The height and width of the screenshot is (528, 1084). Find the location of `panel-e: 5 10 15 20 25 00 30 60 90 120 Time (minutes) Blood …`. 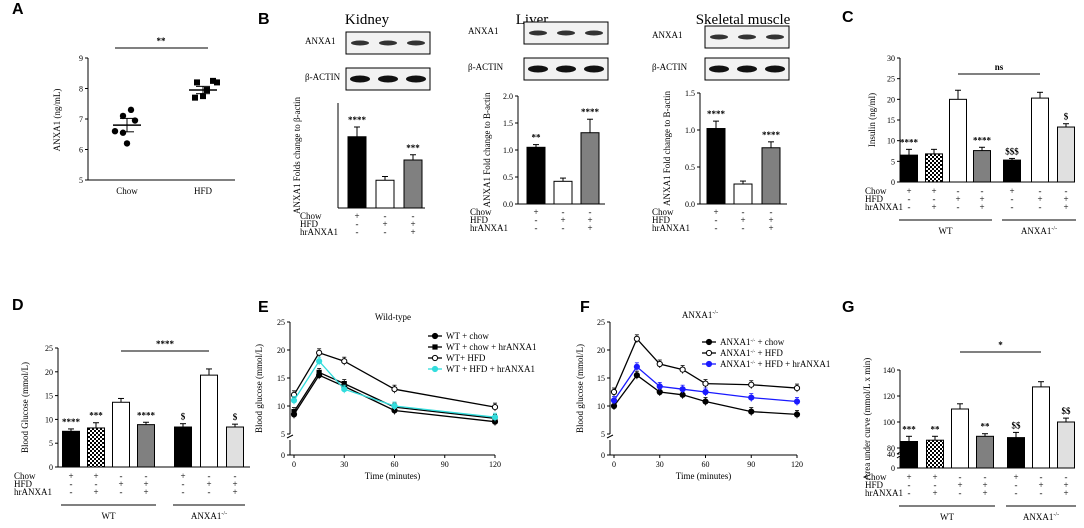

panel-e: 5 10 15 20 25 00 30 60 90 120 Time (minutes) Blood … is located at coordinates (395, 396).